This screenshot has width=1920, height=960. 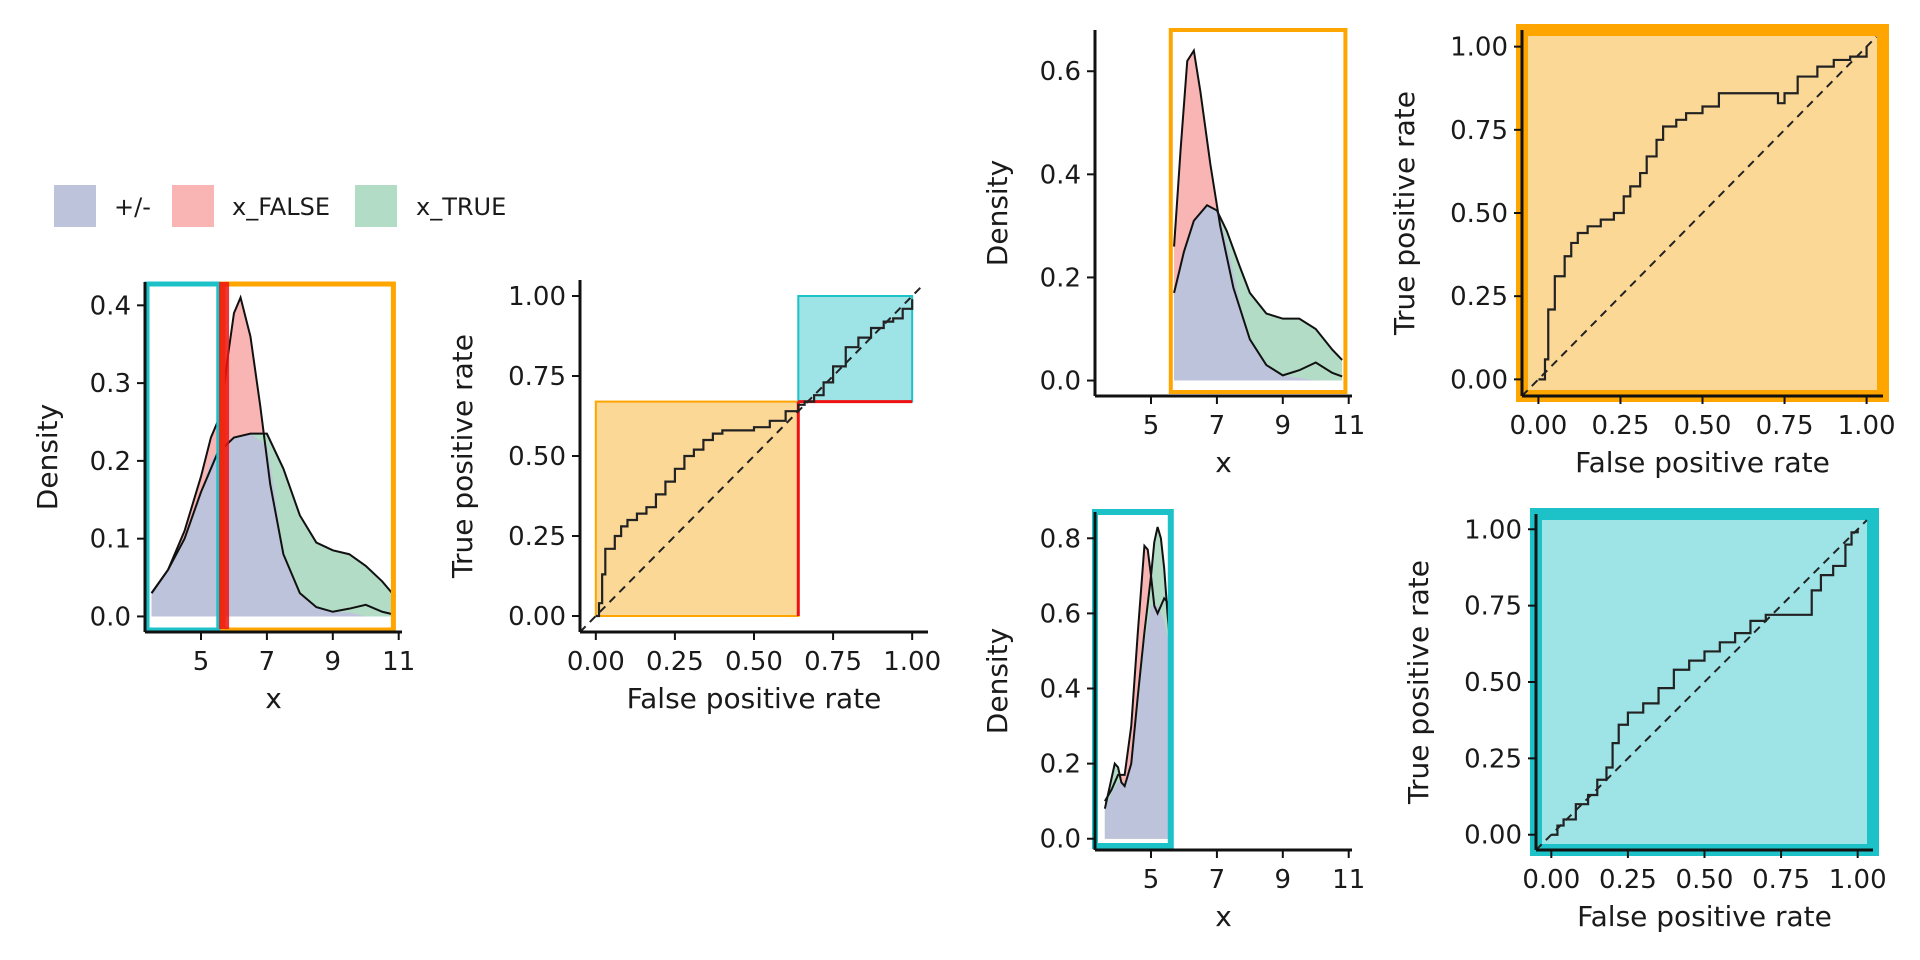 What do you see at coordinates (193, 206) in the screenshot?
I see `legend-swatch-x-false` at bounding box center [193, 206].